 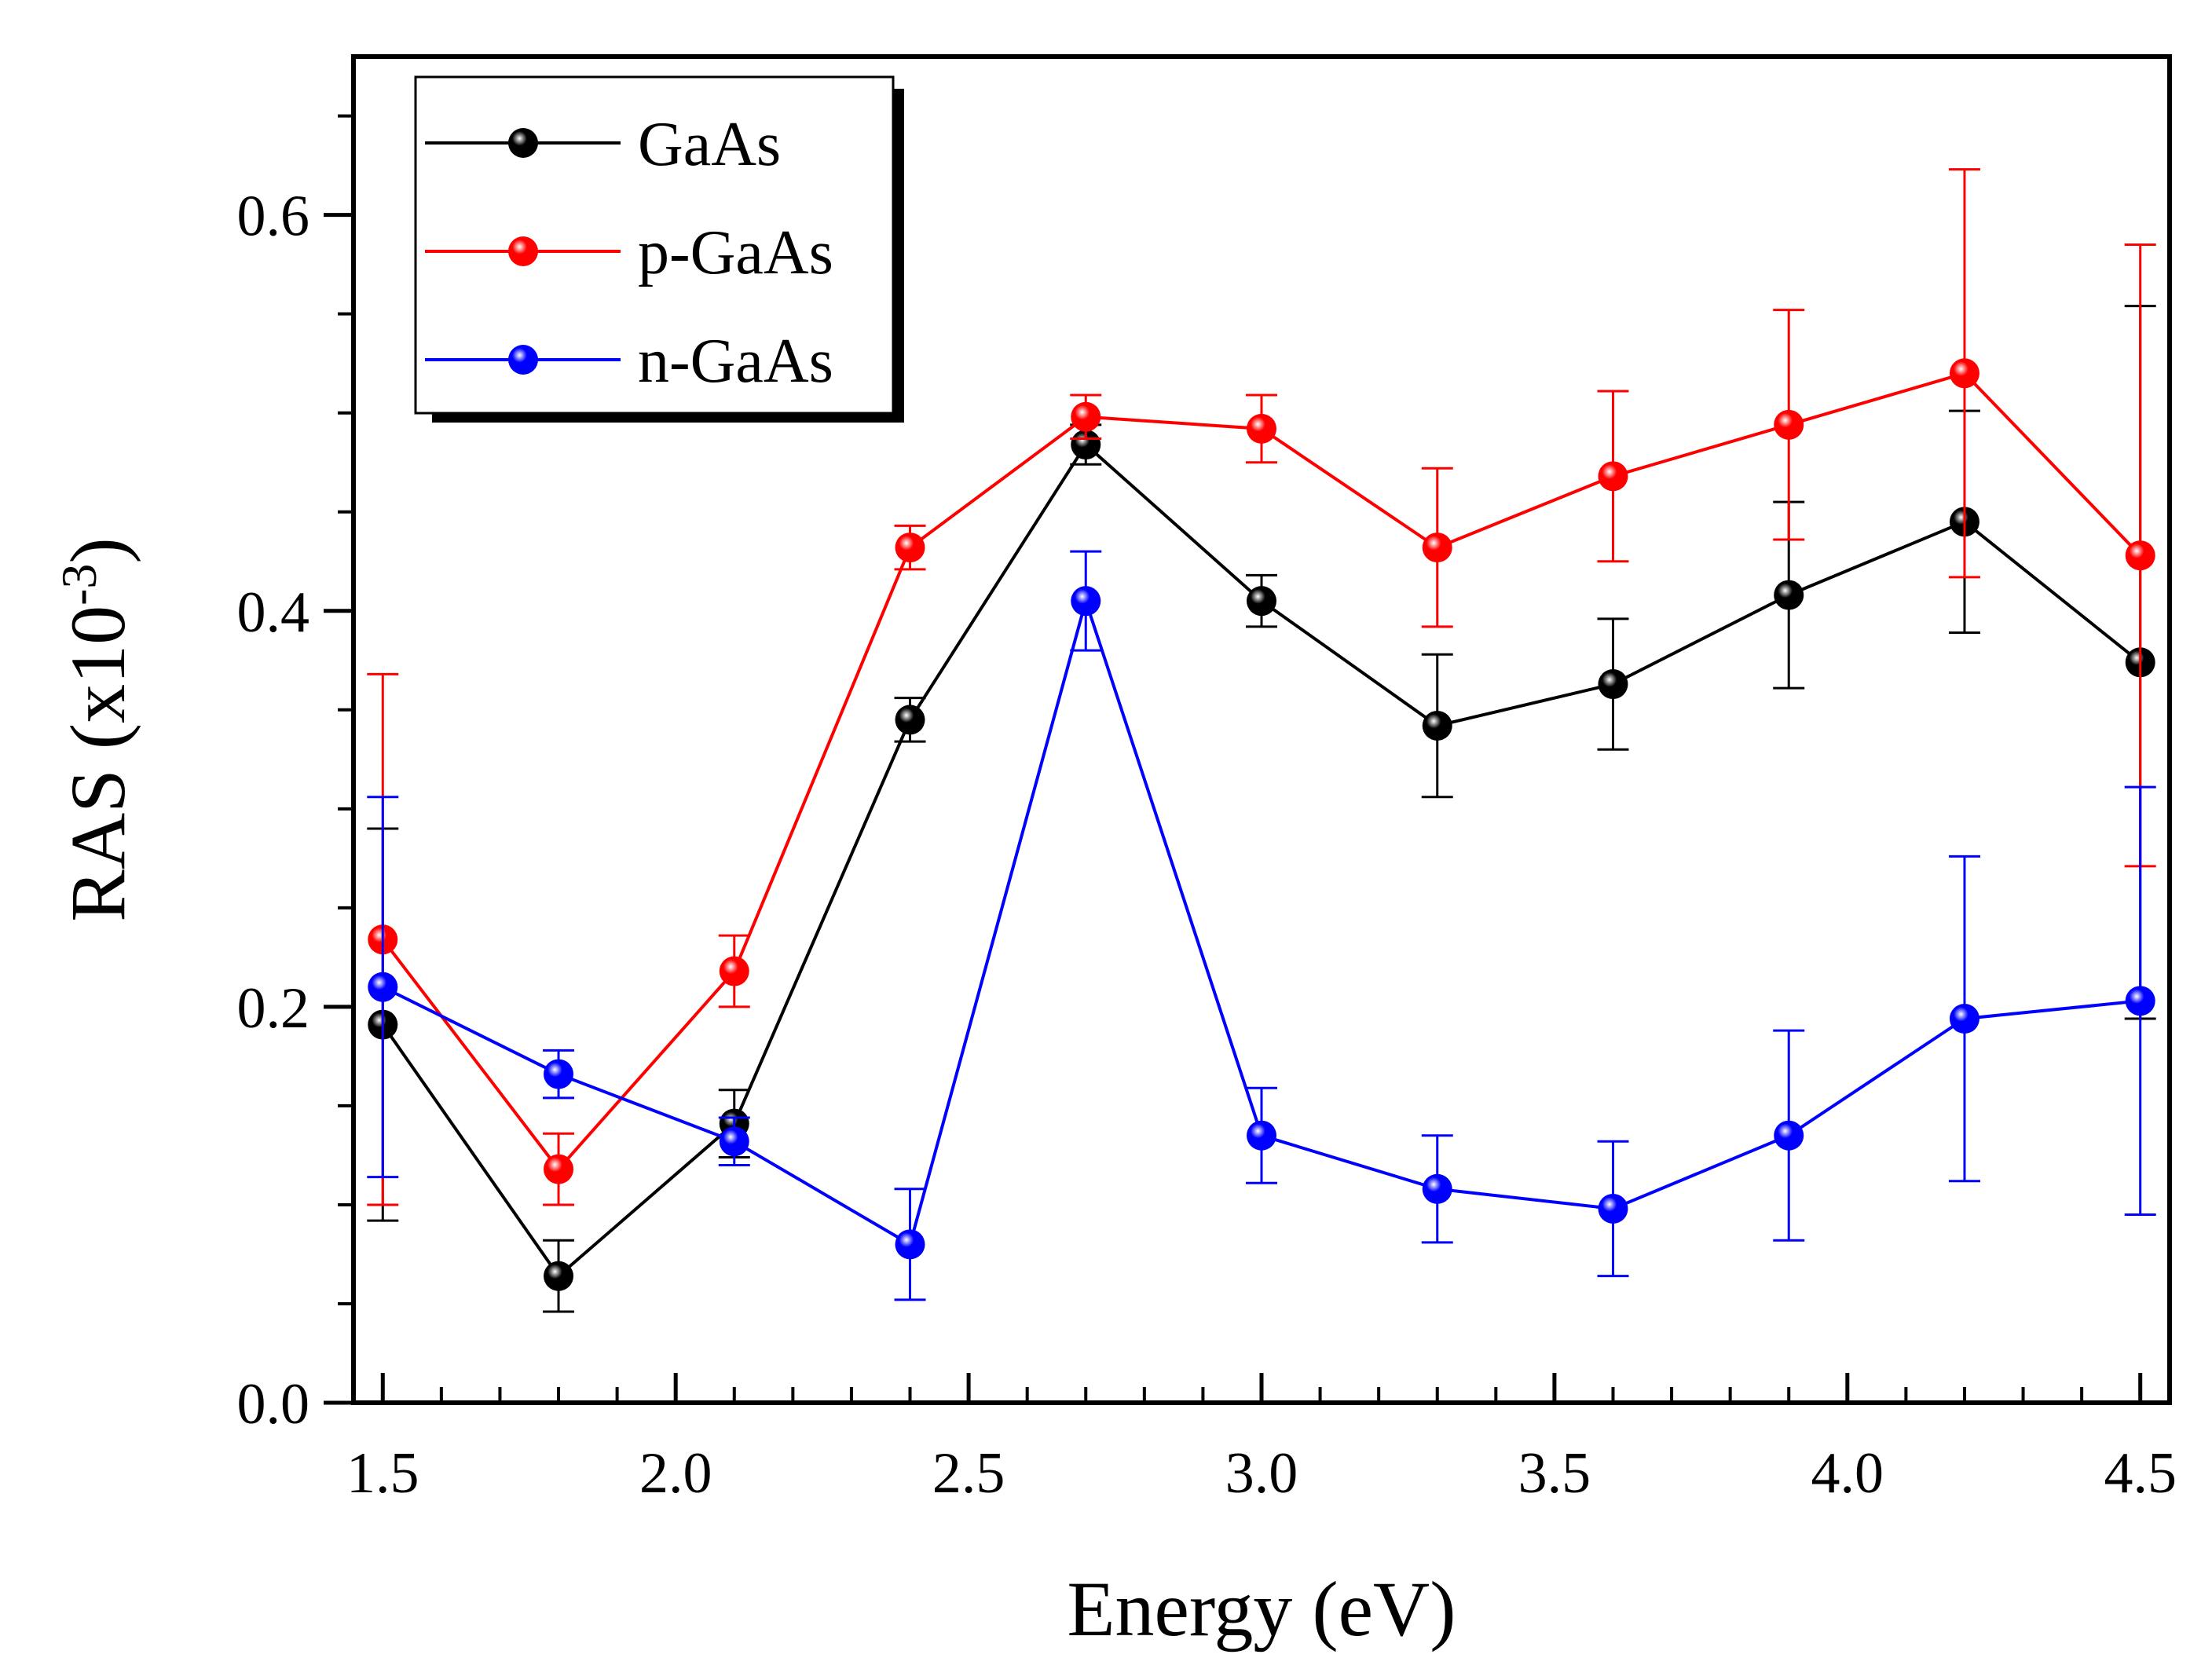 What do you see at coordinates (1261, 1473) in the screenshot?
I see `x-tick-label: 3.0` at bounding box center [1261, 1473].